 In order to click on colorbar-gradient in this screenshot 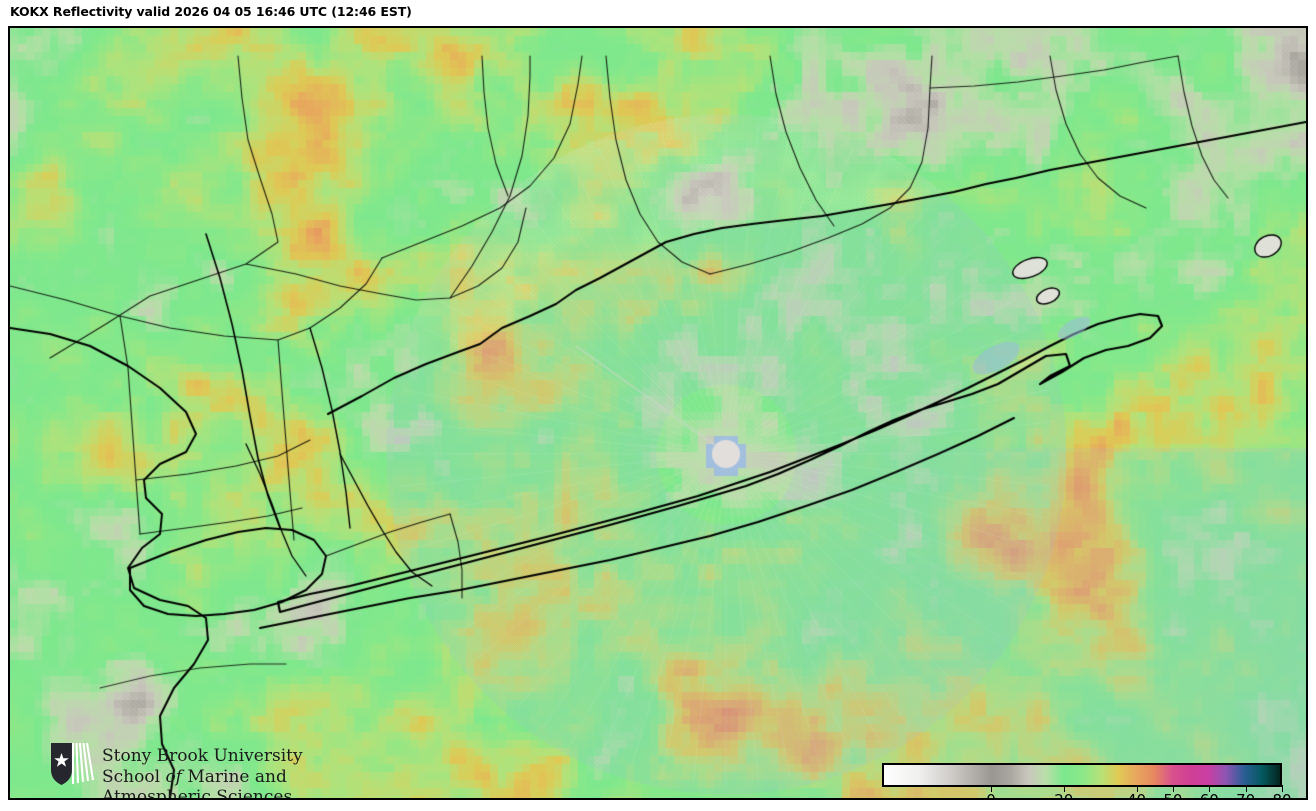, I will do `click(1082, 775)`.